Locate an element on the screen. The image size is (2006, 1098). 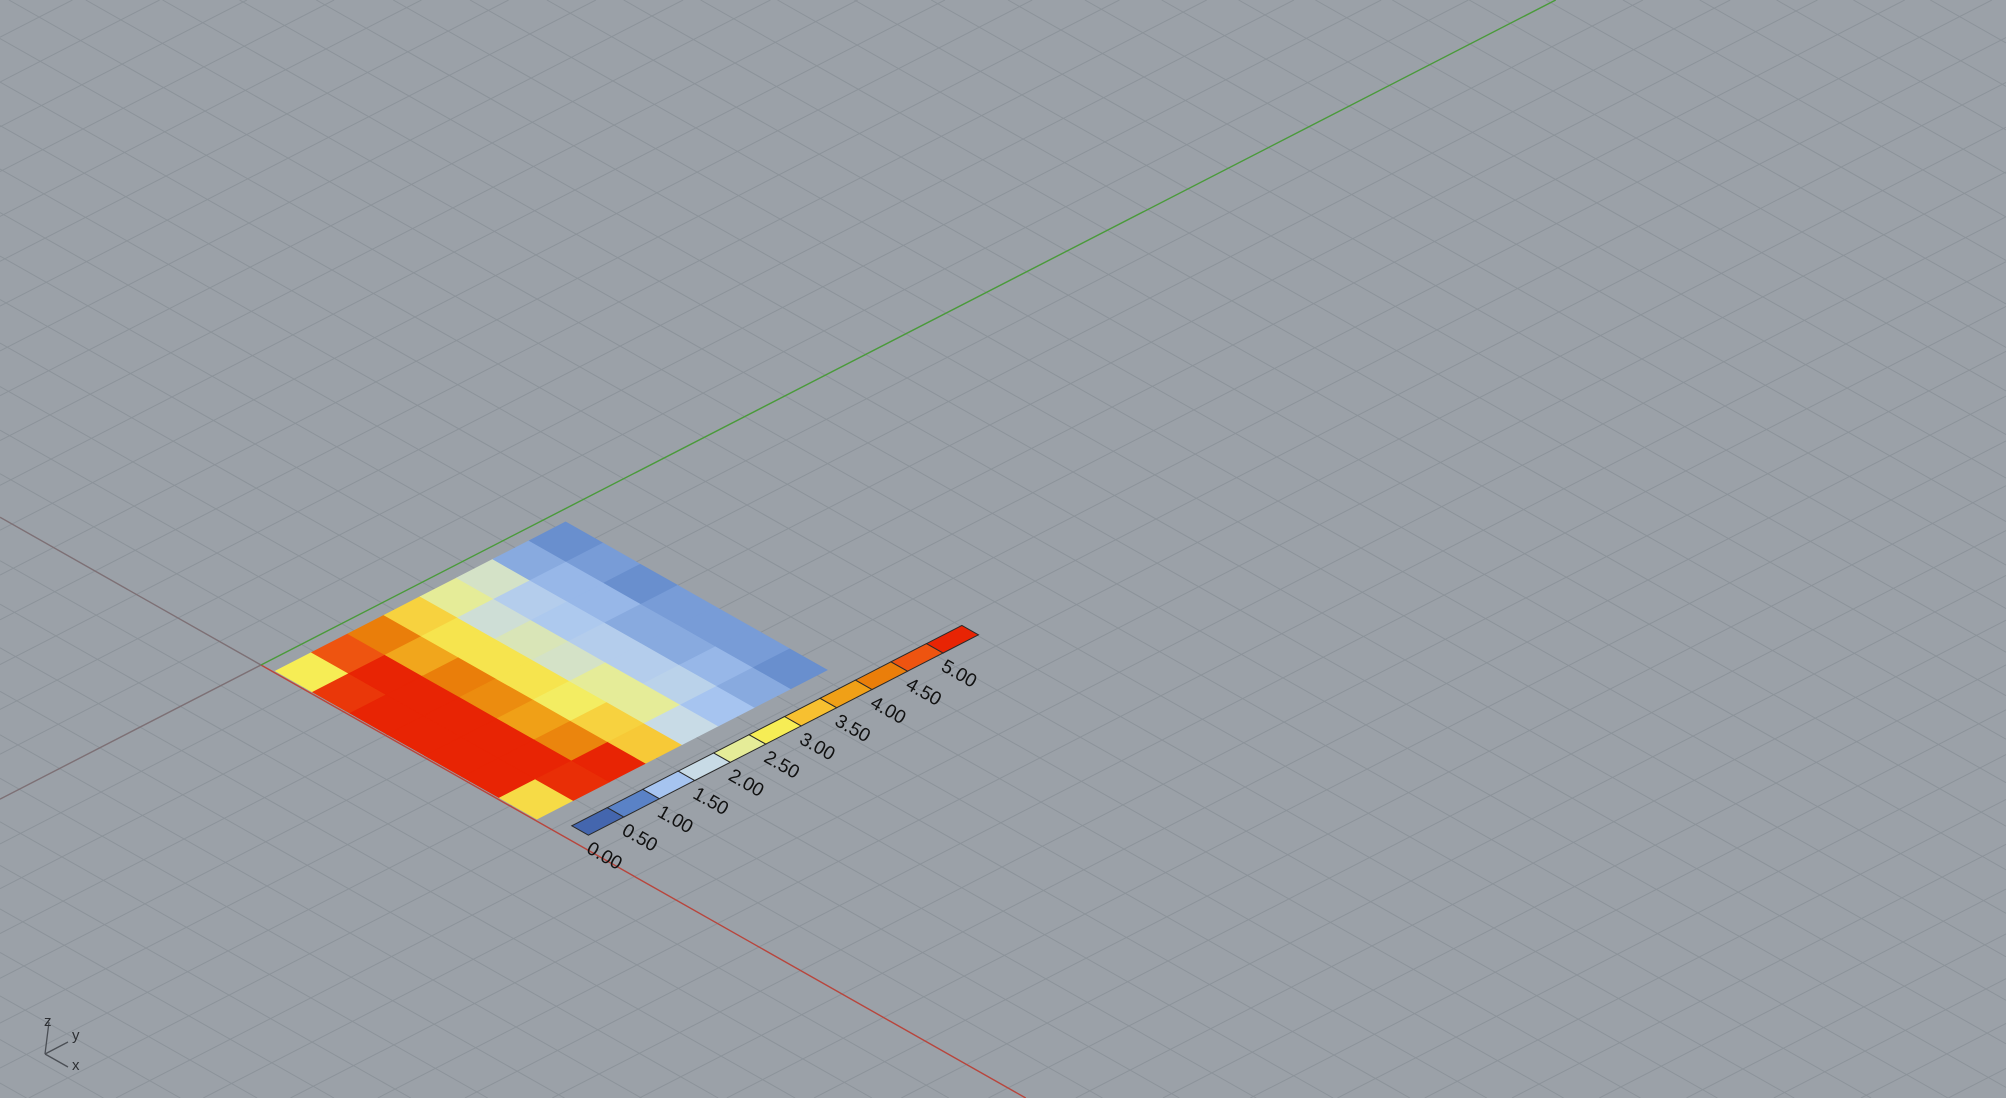
legend-tick-label: 1.00 is located at coordinates (675, 820).